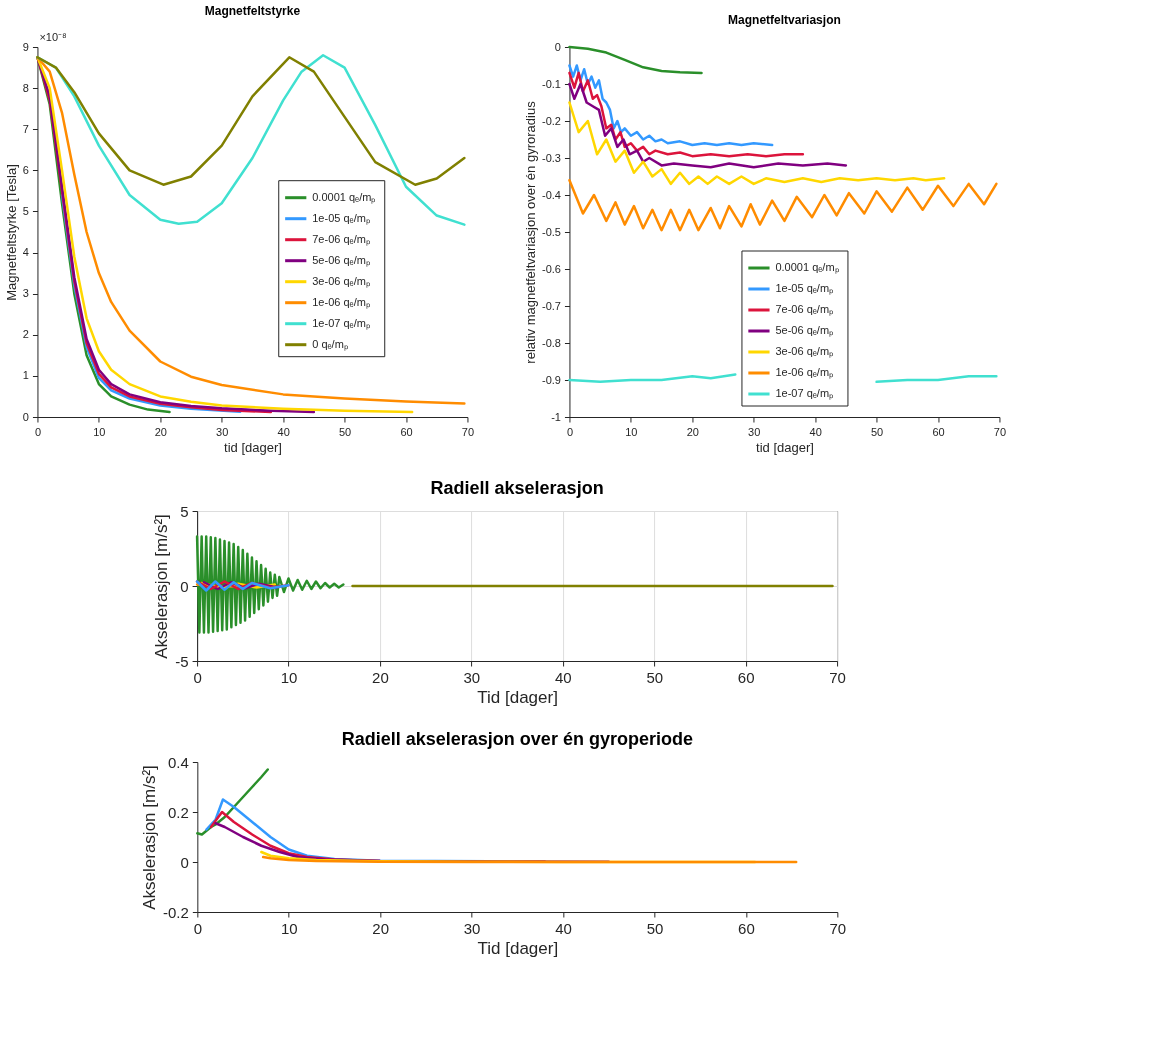 The height and width of the screenshot is (1038, 1162). Describe the element at coordinates (178, 762) in the screenshot. I see `y-tick-label: 0.4` at that location.